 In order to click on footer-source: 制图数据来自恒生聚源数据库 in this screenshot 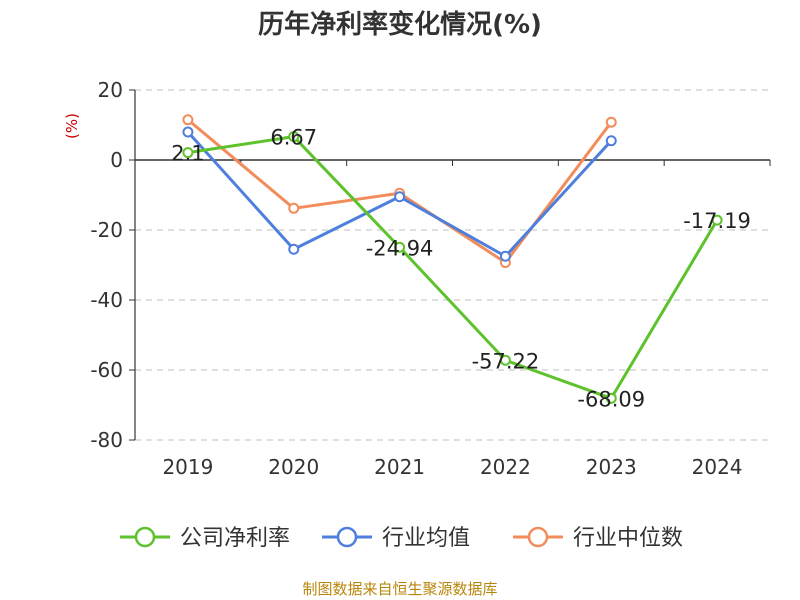, I will do `click(400, 589)`.